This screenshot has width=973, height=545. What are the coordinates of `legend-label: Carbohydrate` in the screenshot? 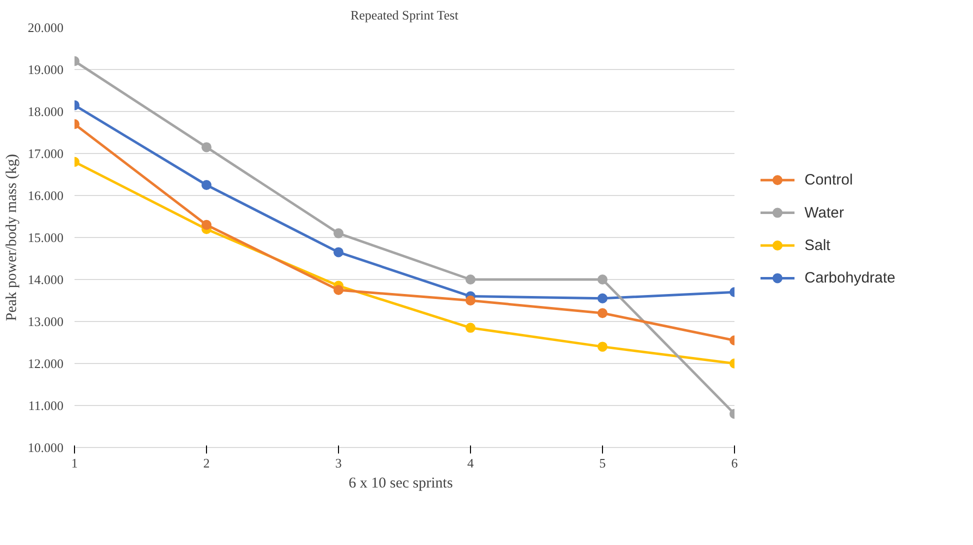 It's located at (850, 278).